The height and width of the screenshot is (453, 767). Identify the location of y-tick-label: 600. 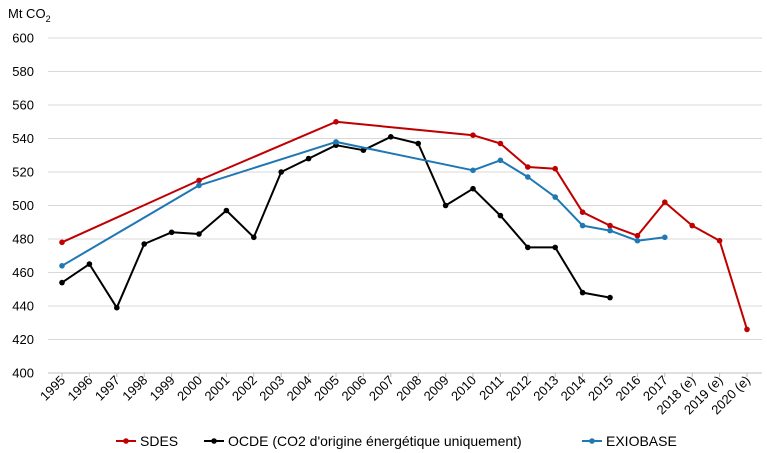
(23, 38).